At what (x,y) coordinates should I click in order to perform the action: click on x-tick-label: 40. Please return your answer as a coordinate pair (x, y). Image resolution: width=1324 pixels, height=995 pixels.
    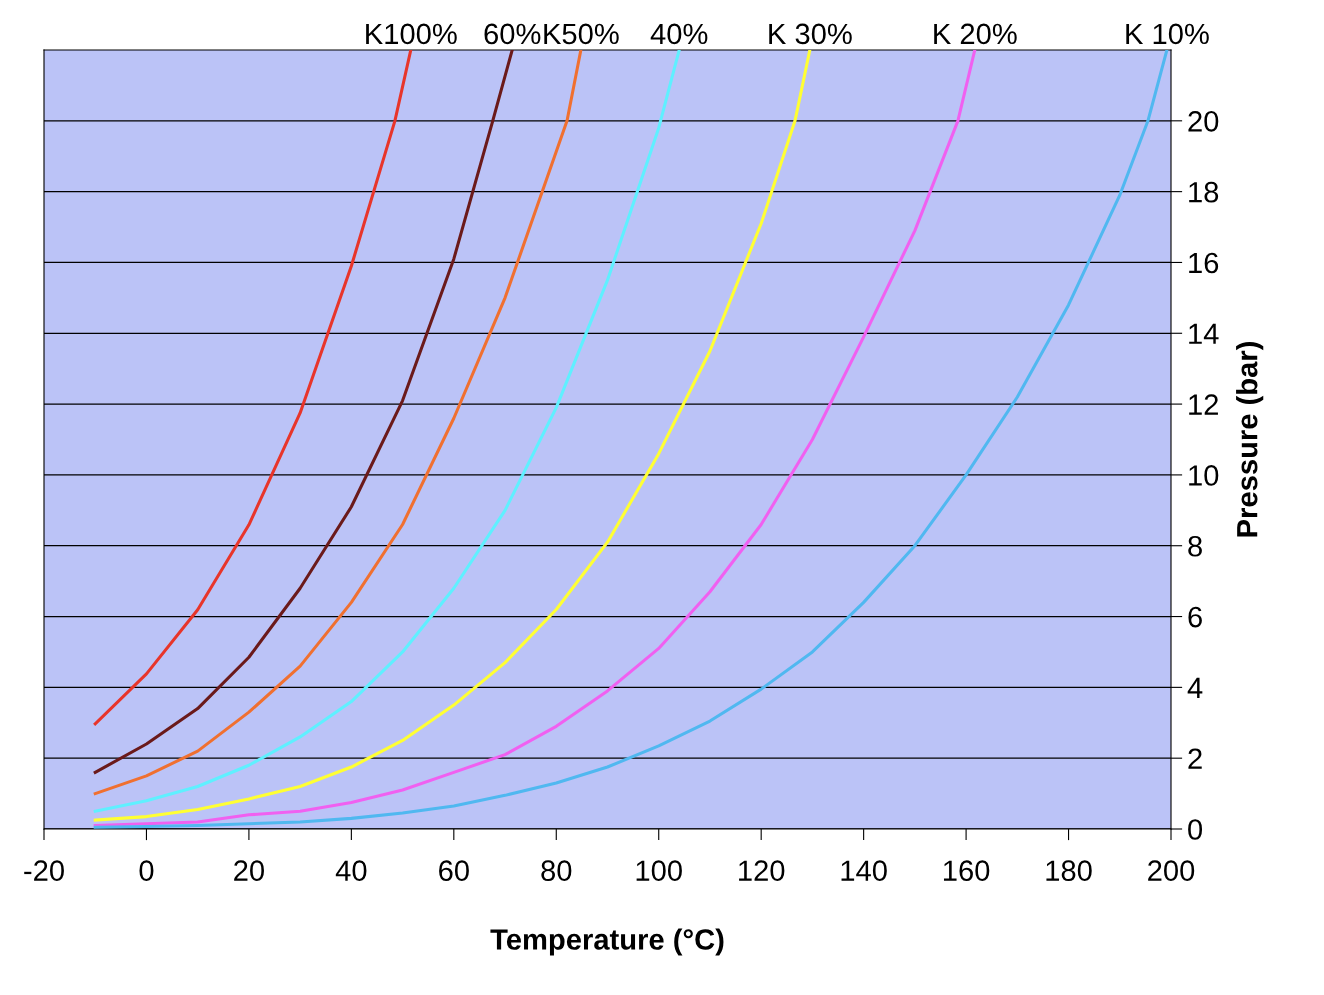
    Looking at the image, I should click on (351, 870).